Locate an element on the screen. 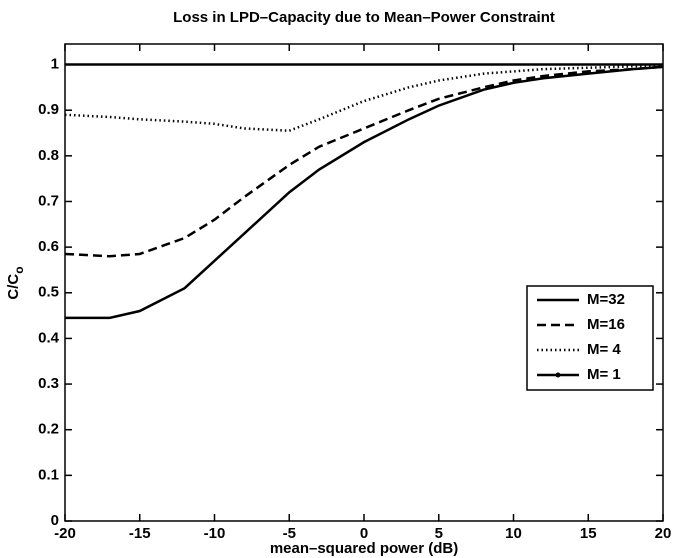  y-tick-label: 0.6 is located at coordinates (48, 246).